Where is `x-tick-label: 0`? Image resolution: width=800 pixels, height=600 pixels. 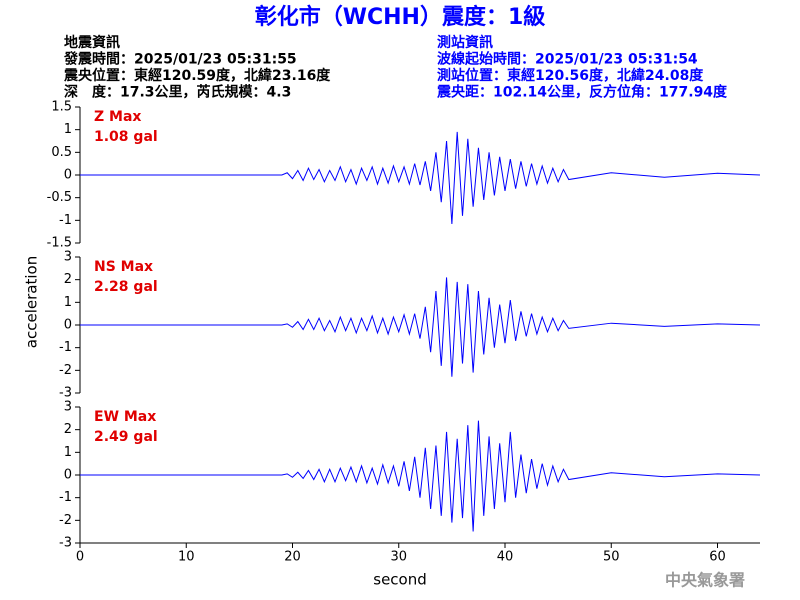 x-tick-label: 0 is located at coordinates (80, 557).